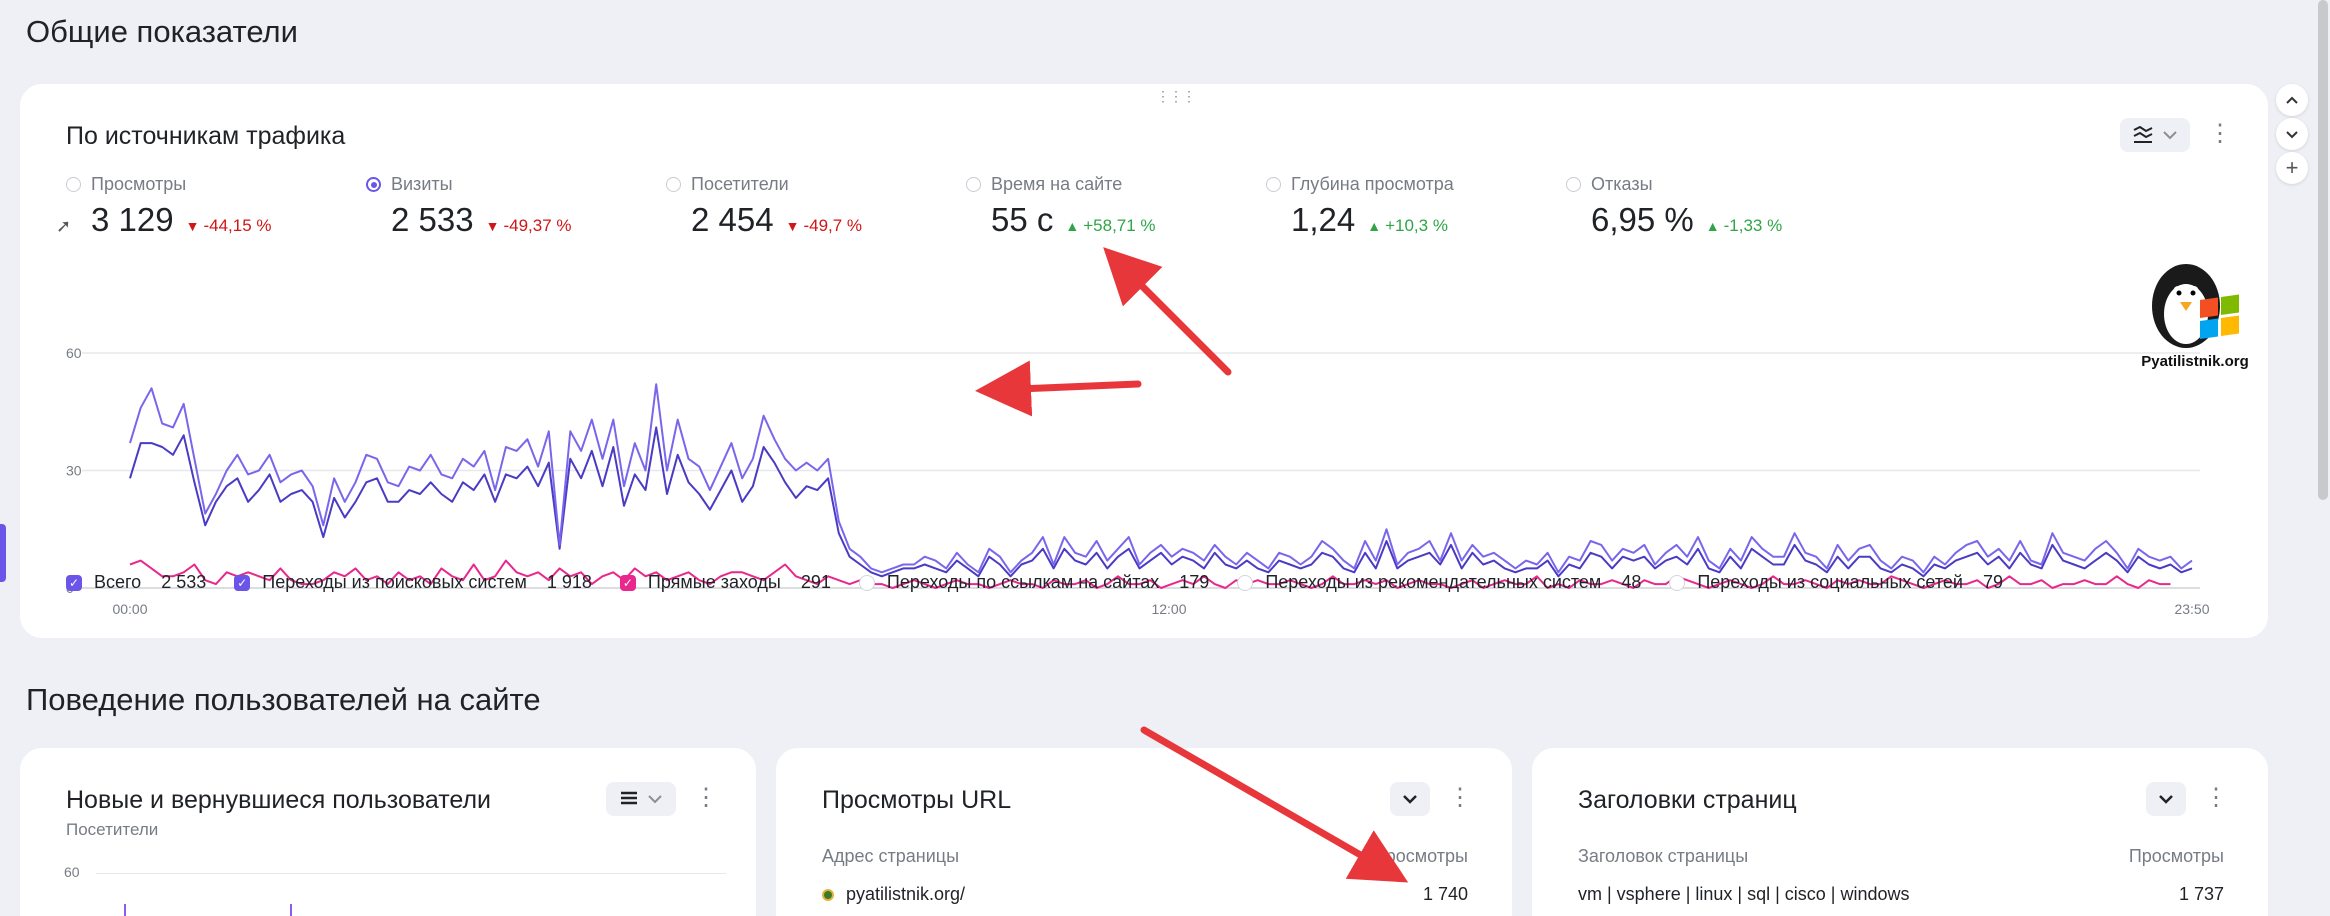 This screenshot has height=916, width=2330. What do you see at coordinates (1168, 609) in the screenshot?
I see `x-tick-label: 12:00` at bounding box center [1168, 609].